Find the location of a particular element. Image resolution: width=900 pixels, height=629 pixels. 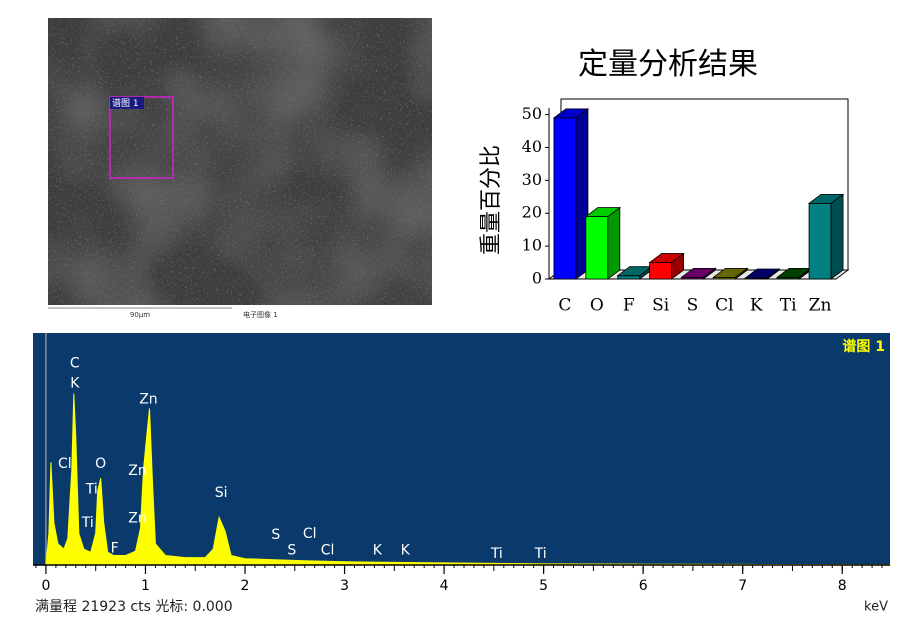

region-label: 谱图 1 is located at coordinates (125, 103).